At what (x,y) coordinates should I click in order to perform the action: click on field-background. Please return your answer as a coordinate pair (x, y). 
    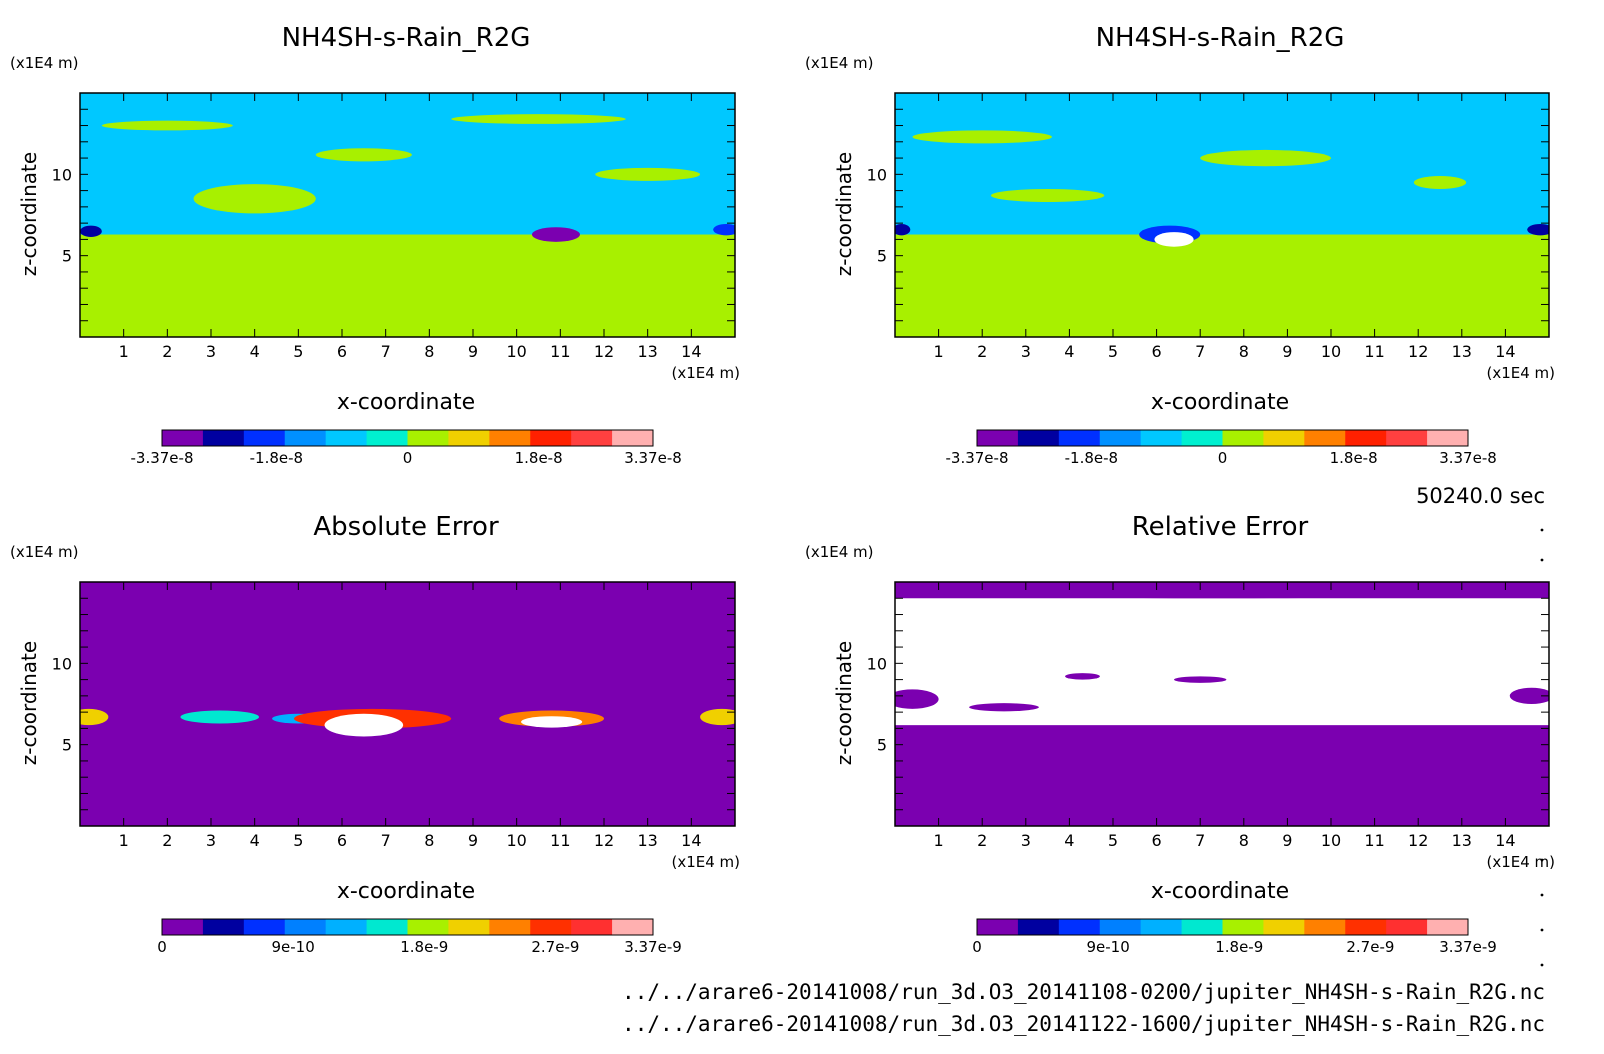
    Looking at the image, I should click on (407, 704).